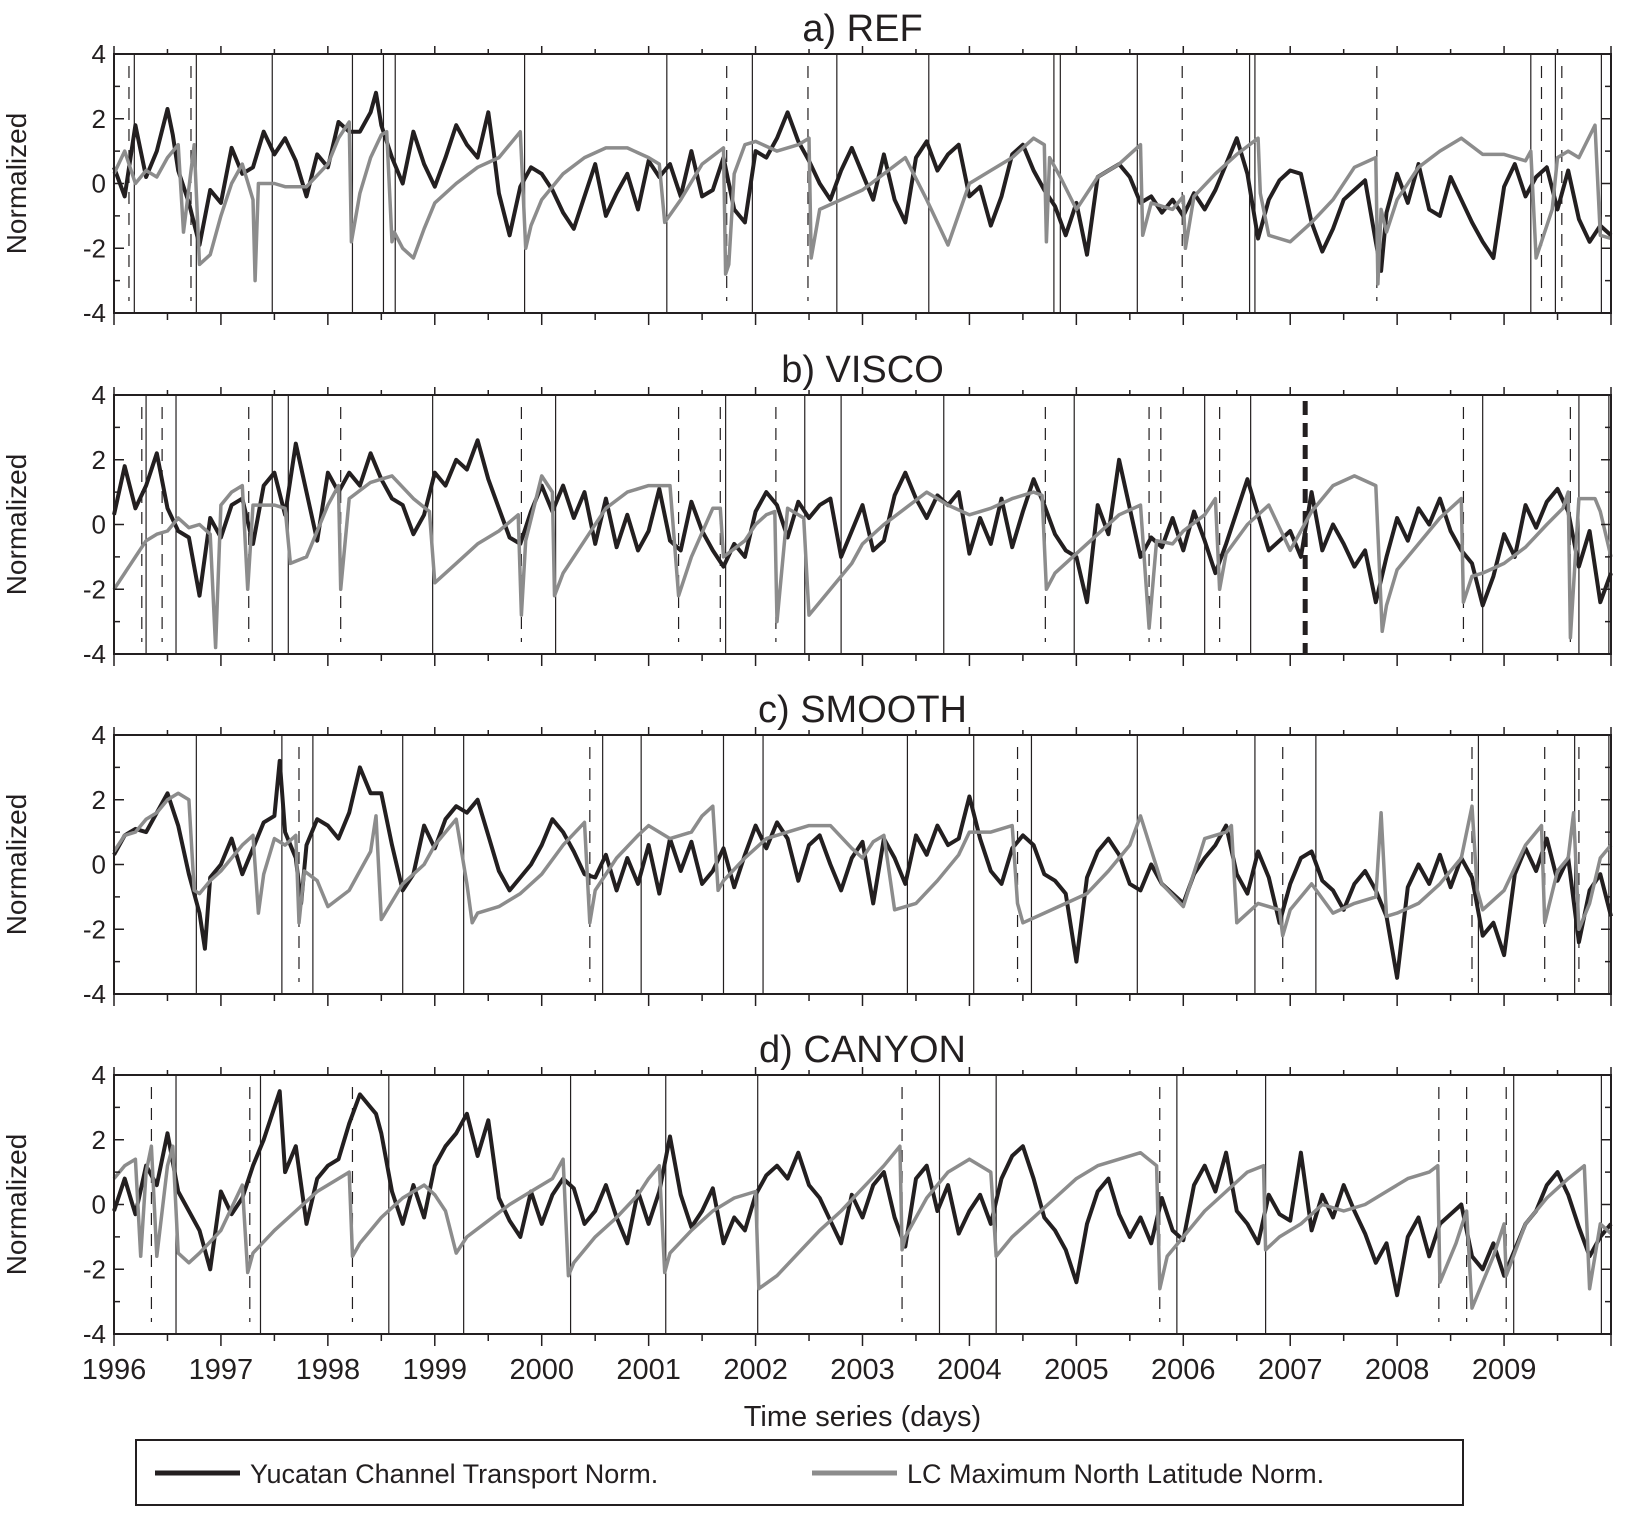 Image resolution: width=1625 pixels, height=1530 pixels. I want to click on panel-title: c) SMOOTH, so click(862, 710).